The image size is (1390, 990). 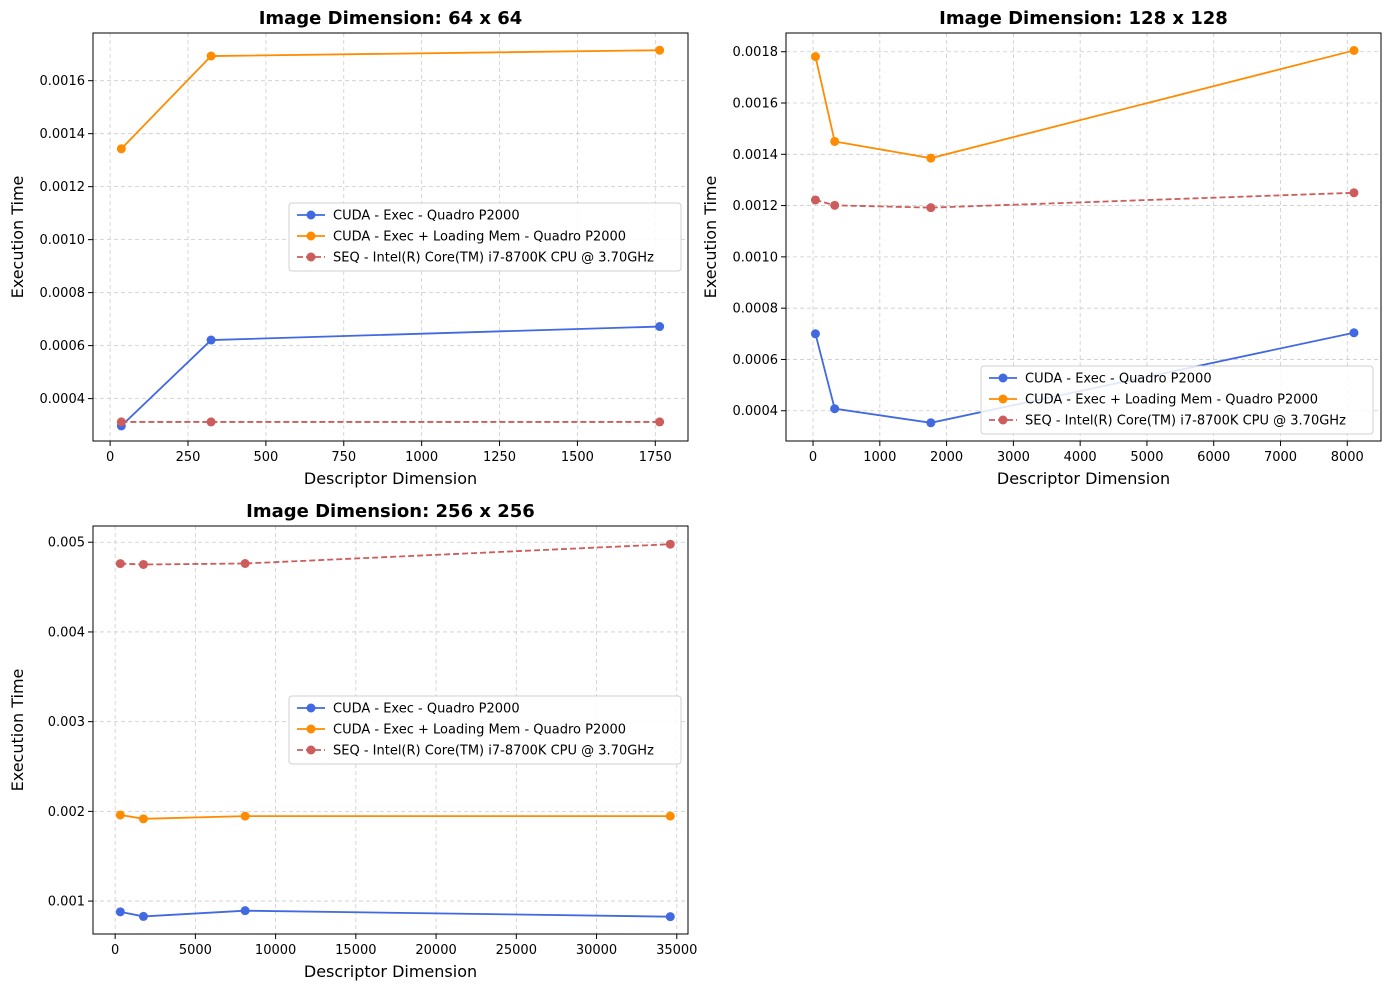 What do you see at coordinates (676, 950) in the screenshot?
I see `x-tick-label: 35000` at bounding box center [676, 950].